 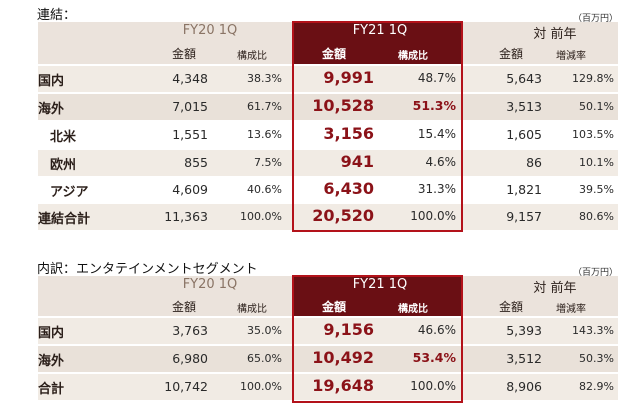 What do you see at coordinates (441, 162) in the screenshot?
I see `fy21-ratio: 4.6%` at bounding box center [441, 162].